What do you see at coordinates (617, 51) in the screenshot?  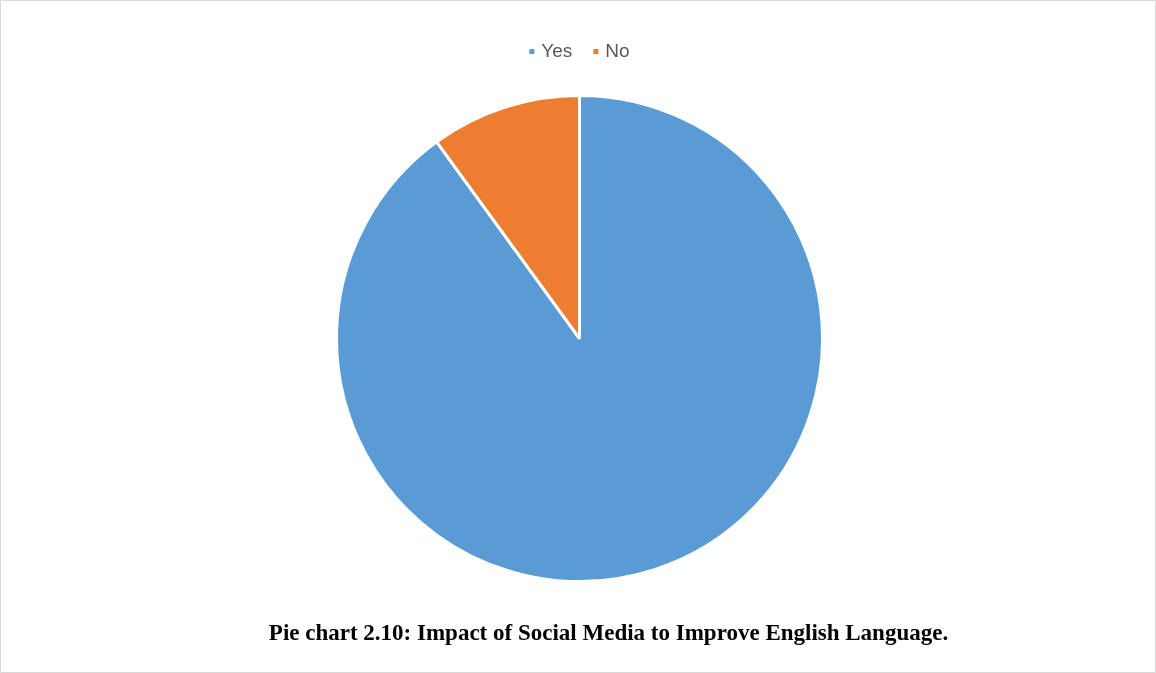 I see `legend-label: No` at bounding box center [617, 51].